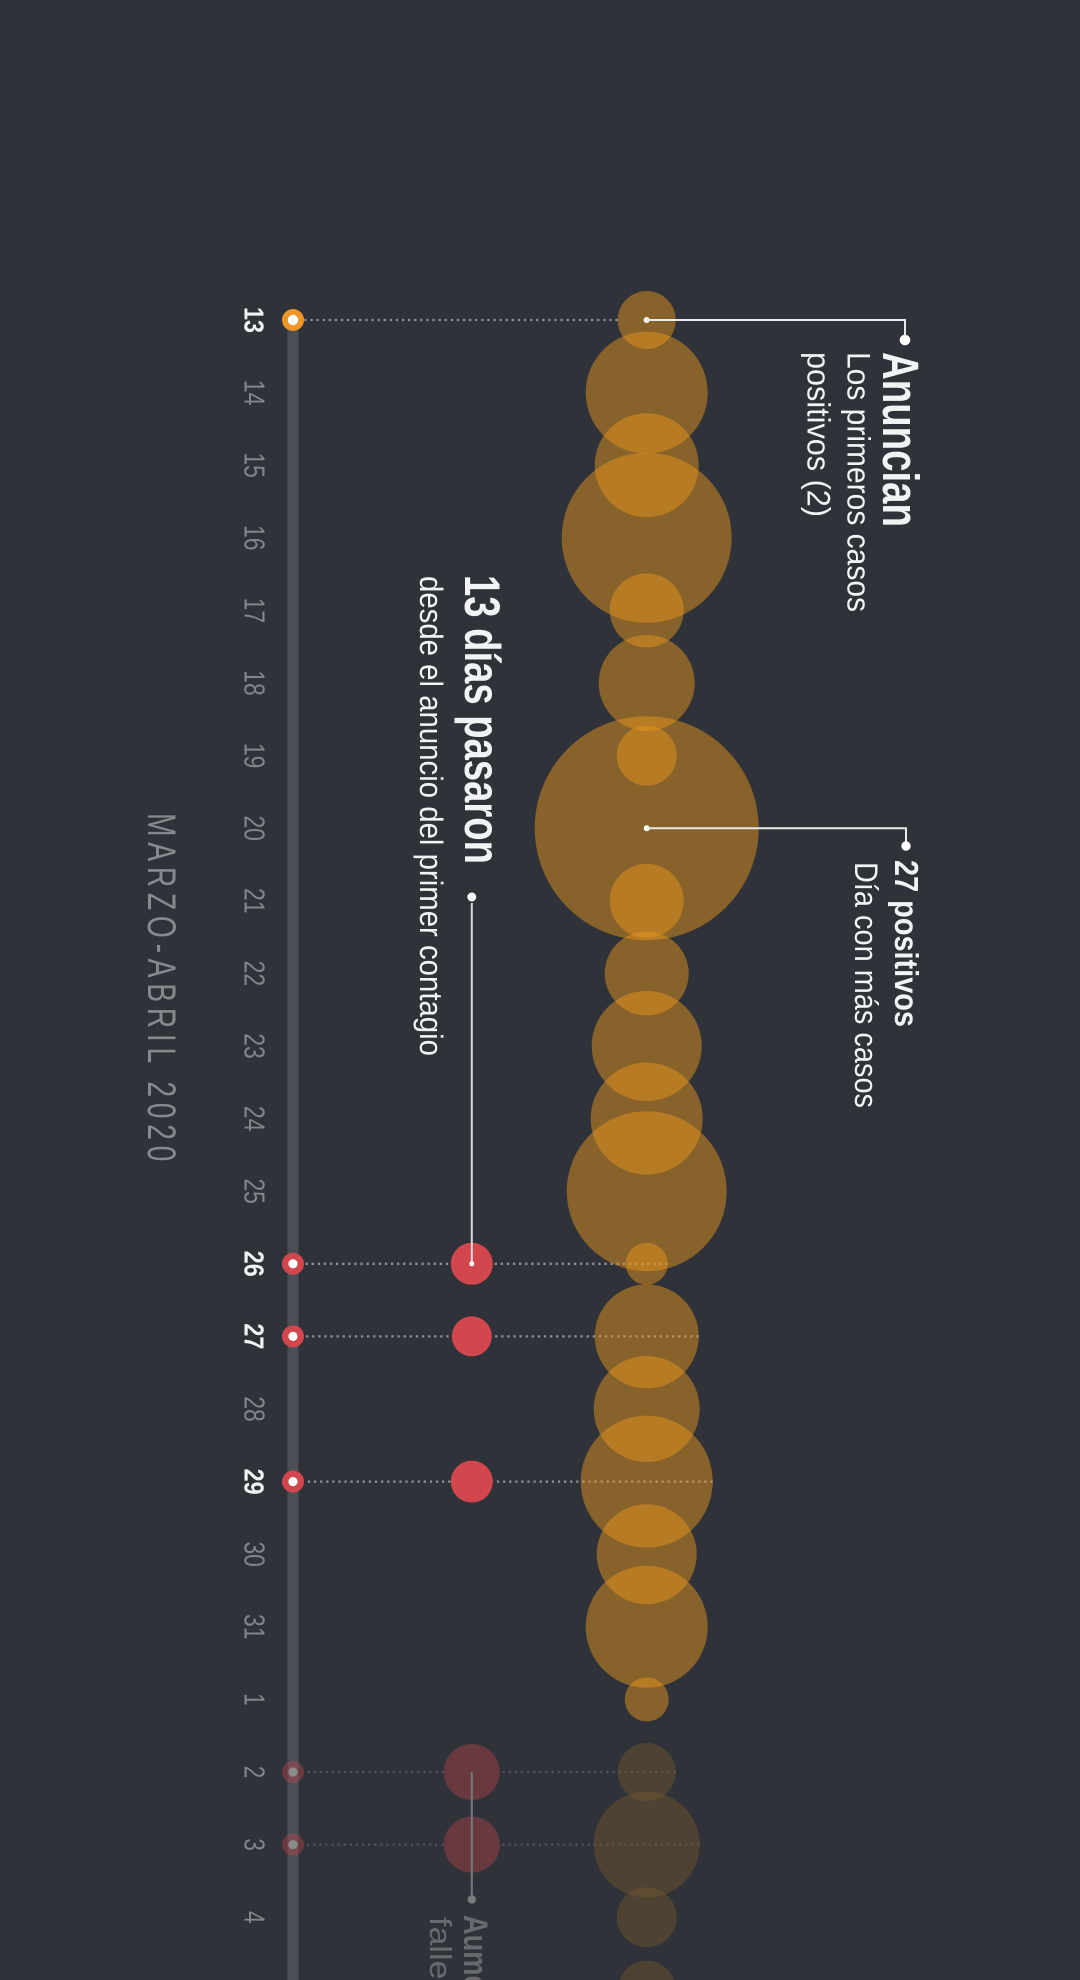  I want to click on svg-text: 15, so click(254, 465).